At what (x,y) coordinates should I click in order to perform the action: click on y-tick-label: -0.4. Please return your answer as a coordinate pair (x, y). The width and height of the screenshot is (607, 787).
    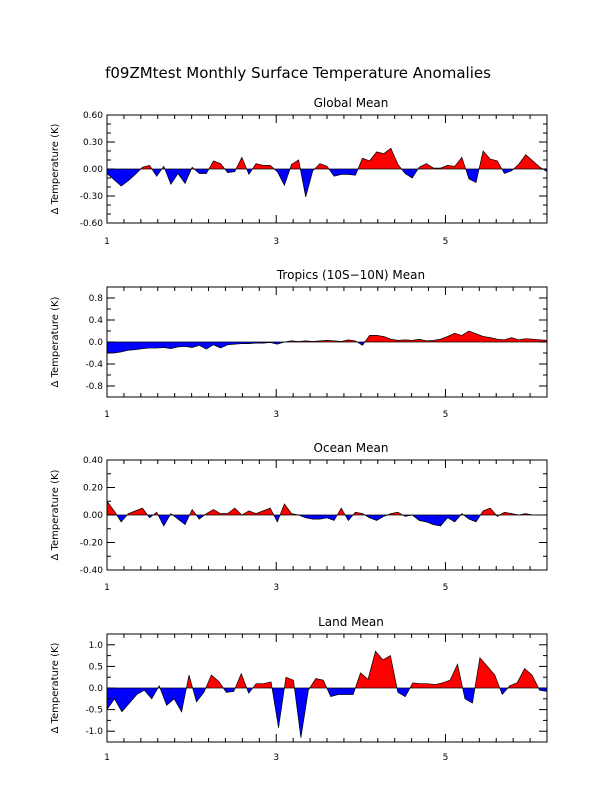
    Looking at the image, I should click on (94, 365).